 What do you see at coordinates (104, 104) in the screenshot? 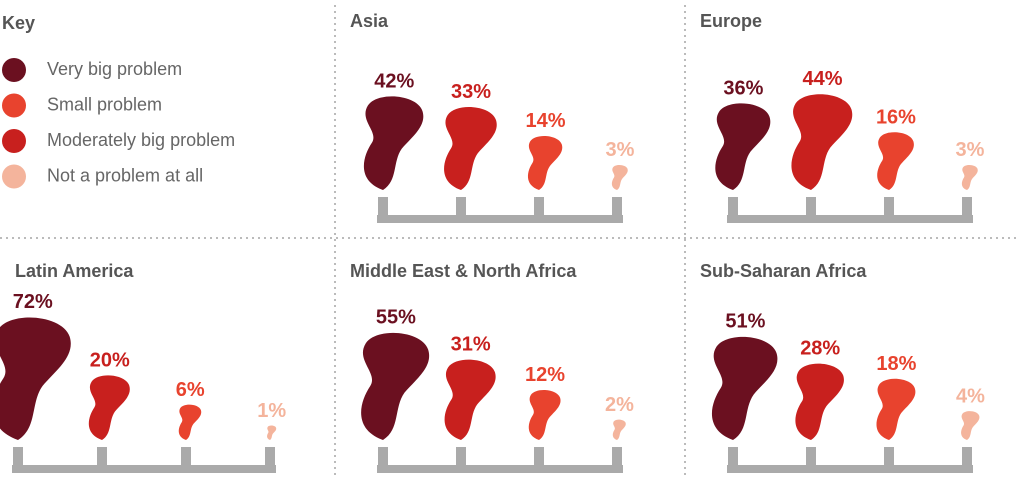
I see `key-label: Small problem` at bounding box center [104, 104].